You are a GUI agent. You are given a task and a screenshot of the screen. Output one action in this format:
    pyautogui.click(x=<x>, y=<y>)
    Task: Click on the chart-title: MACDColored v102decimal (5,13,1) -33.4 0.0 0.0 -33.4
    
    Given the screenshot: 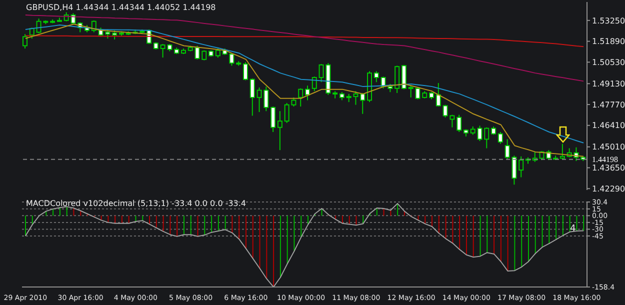 What is the action you would take?
    pyautogui.click(x=136, y=203)
    